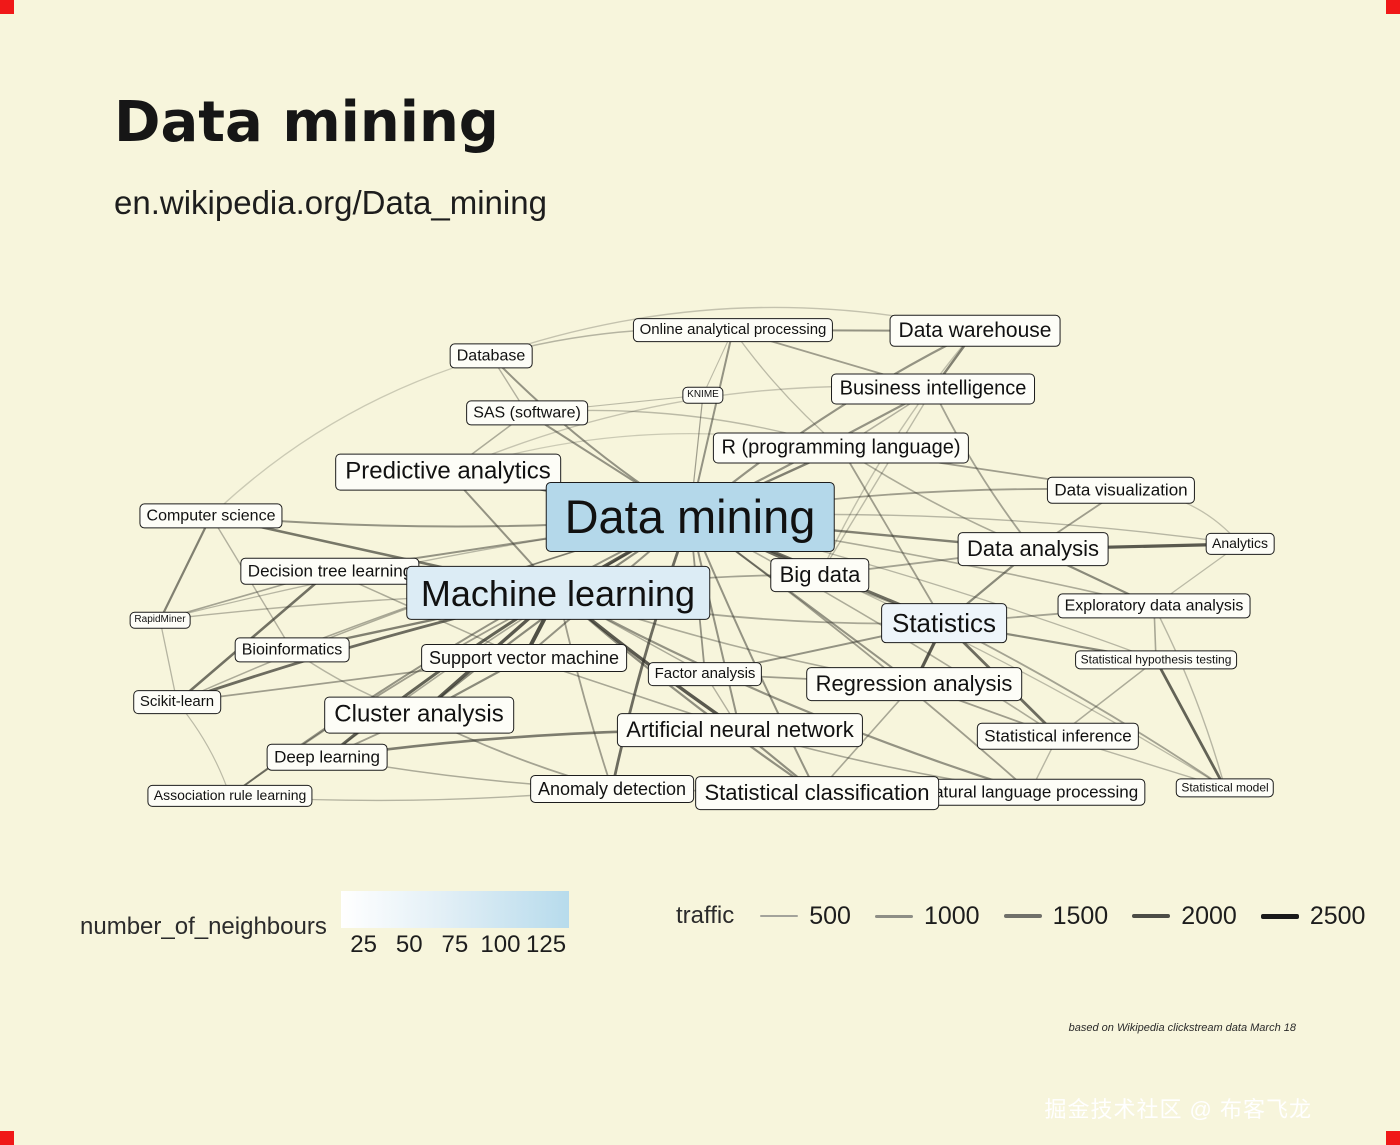  I want to click on node-pa: Predictive analytics, so click(448, 472).